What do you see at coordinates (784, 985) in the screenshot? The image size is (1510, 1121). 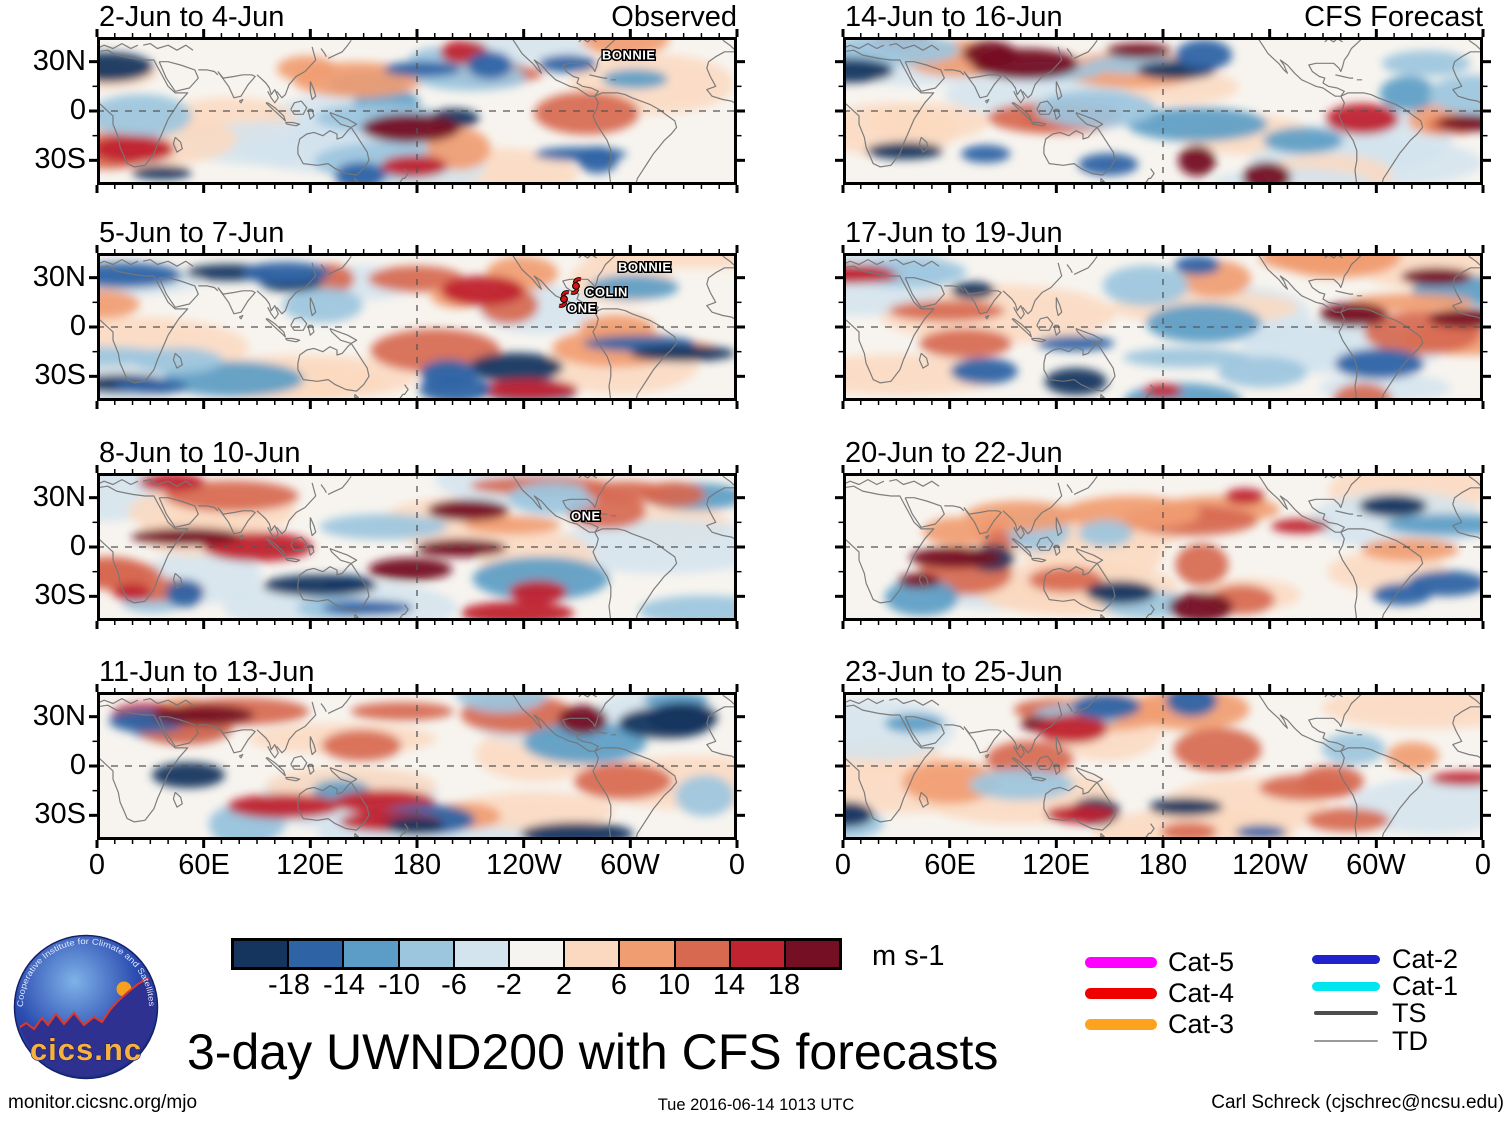 I see `colorbar-tick-label: 18` at bounding box center [784, 985].